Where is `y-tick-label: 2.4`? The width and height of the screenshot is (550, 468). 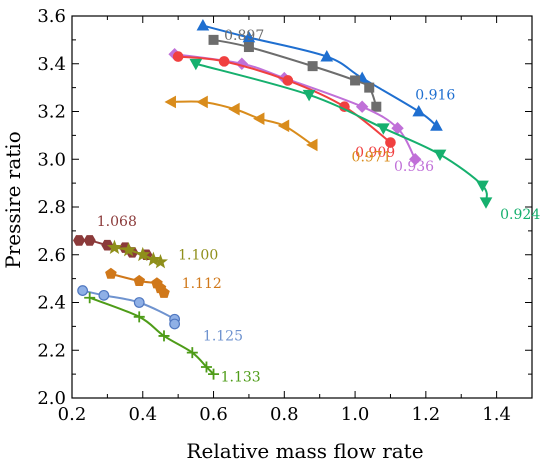 y-tick-label: 2.4 is located at coordinates (51, 303).